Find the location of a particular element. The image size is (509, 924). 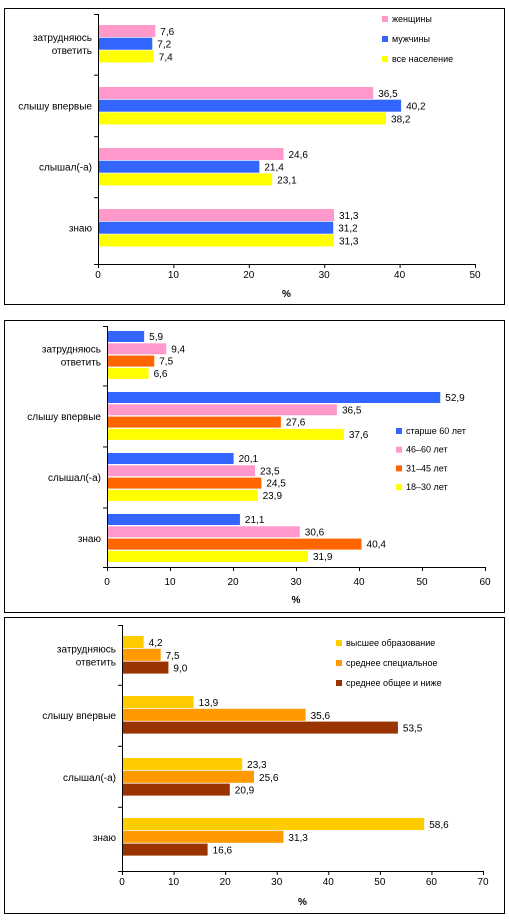

data-label: 20,9 is located at coordinates (245, 791).